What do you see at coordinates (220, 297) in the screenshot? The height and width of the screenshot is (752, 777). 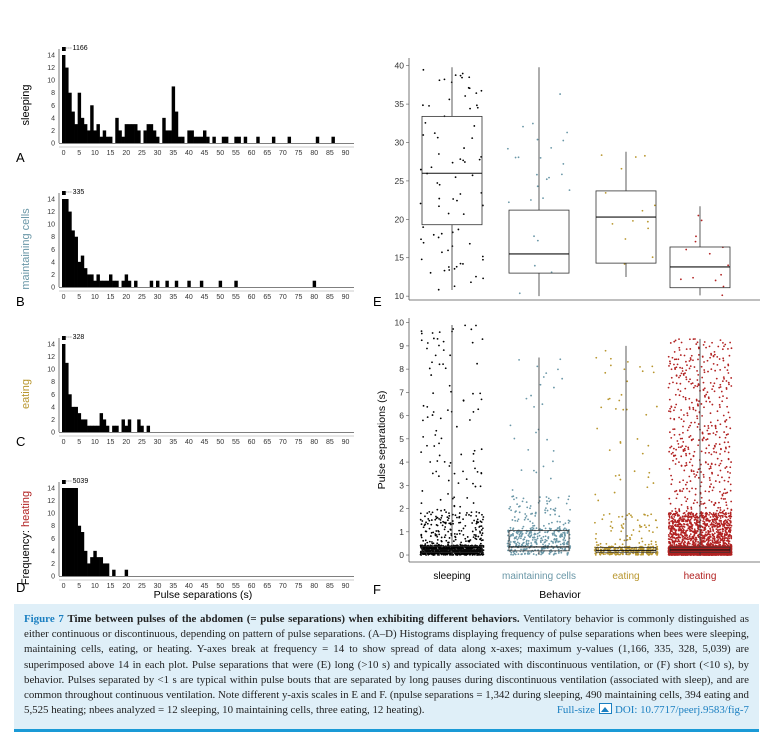 I see `x-tick-label: 50` at bounding box center [220, 297].